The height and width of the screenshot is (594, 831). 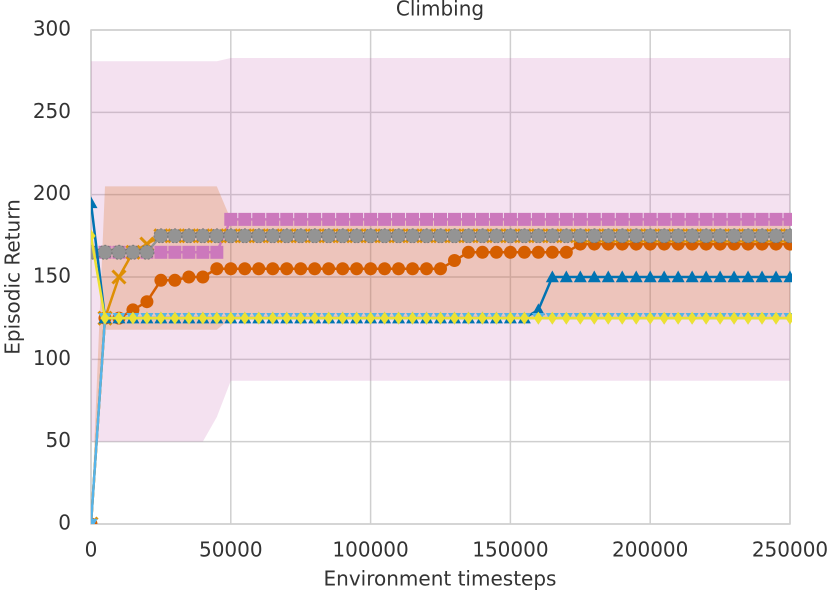 I want to click on y-tick-label: 250, so click(x=52, y=111).